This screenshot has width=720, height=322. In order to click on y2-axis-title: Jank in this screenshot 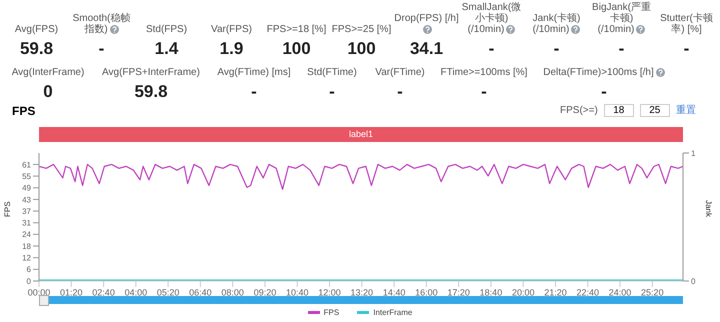, I will do `click(709, 209)`.